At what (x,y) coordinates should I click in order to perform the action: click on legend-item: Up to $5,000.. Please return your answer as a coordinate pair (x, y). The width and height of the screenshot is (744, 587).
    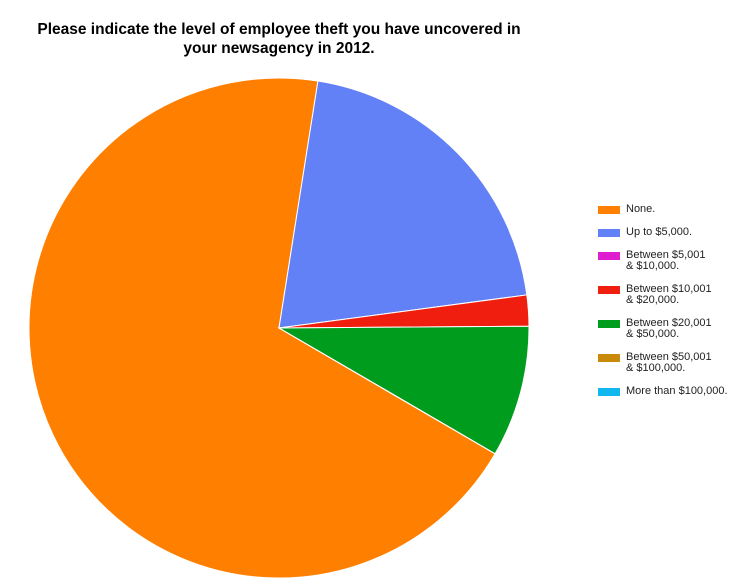
    Looking at the image, I should click on (663, 232).